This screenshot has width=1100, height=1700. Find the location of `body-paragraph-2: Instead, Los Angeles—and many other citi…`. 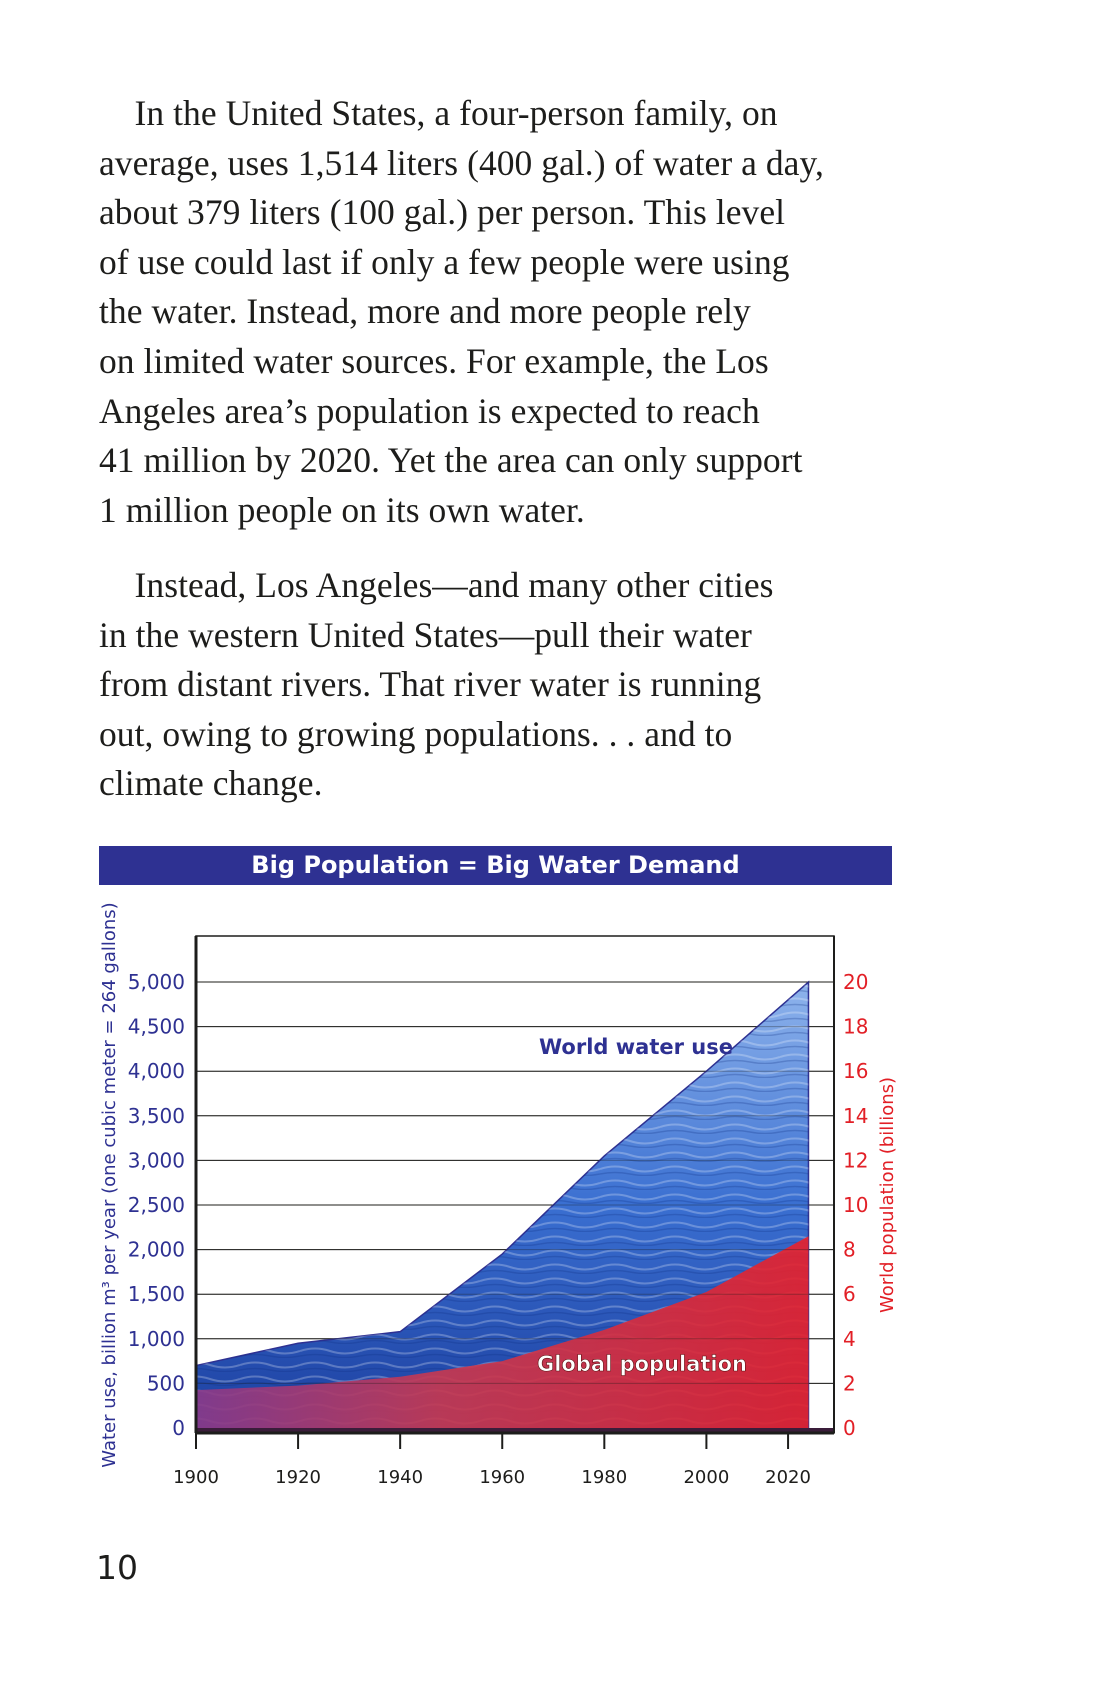

body-paragraph-2: Instead, Los Angeles—and many other citi… is located at coordinates (436, 684).